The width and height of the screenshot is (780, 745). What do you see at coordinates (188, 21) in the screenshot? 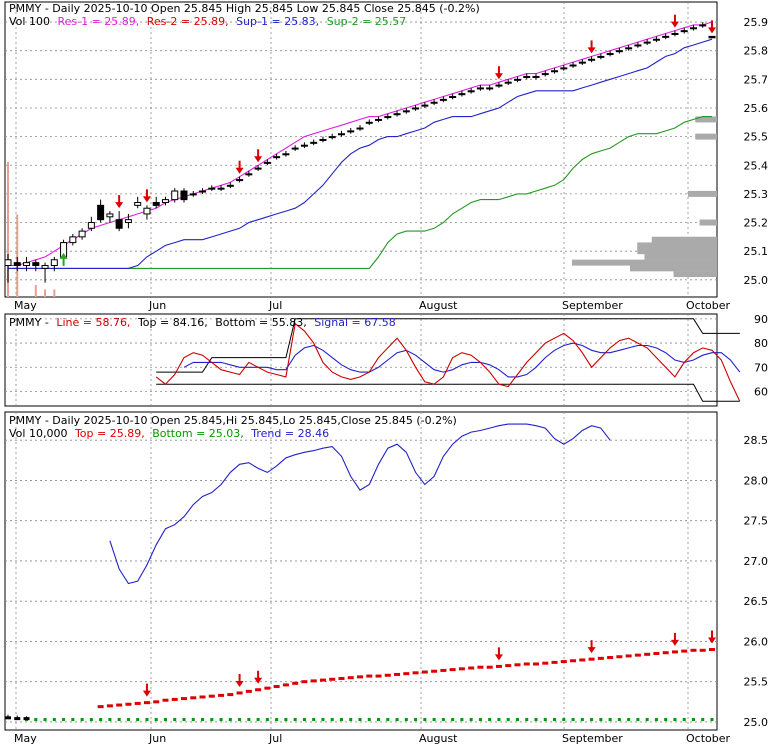
I see `res2-label: Res-2 = 25.89,` at bounding box center [188, 21].